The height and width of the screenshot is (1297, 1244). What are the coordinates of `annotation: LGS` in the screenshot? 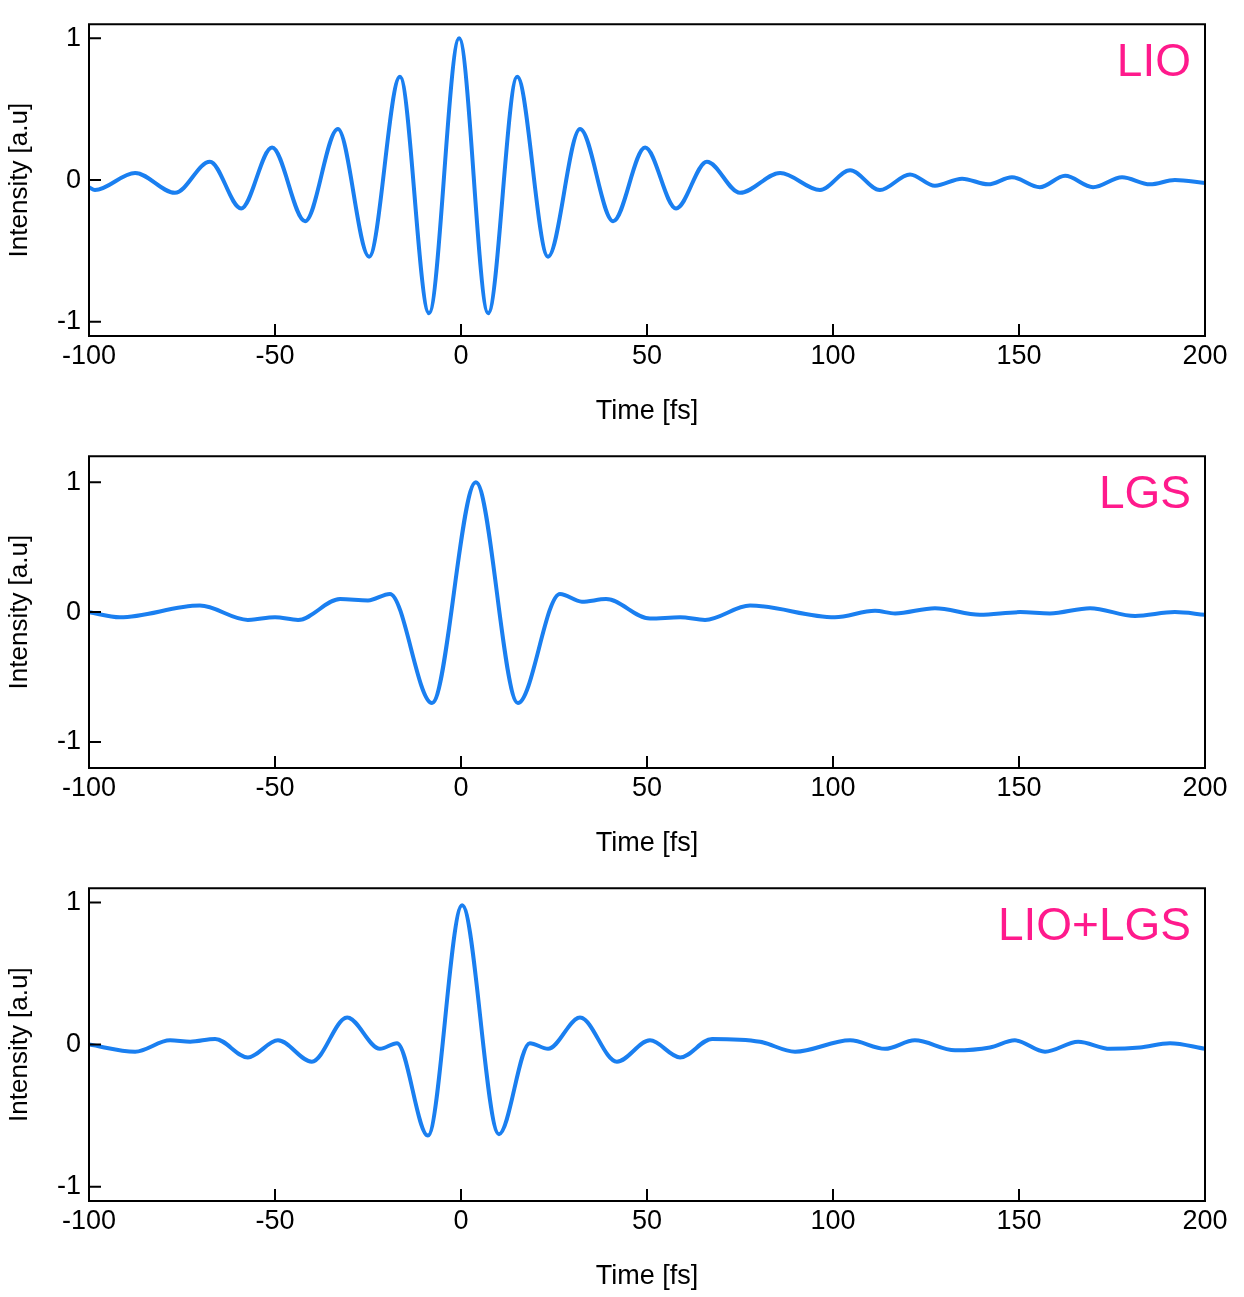 It's located at (1144, 491).